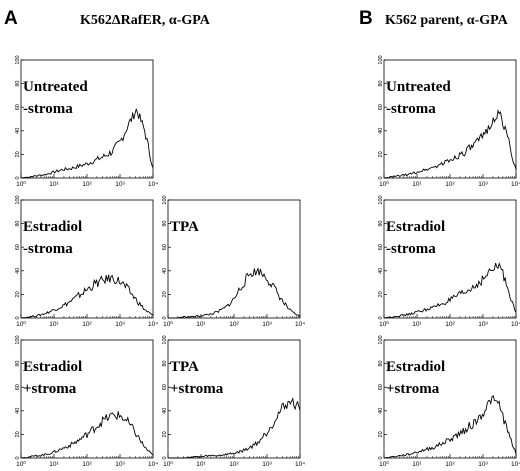  Describe the element at coordinates (446, 20) in the screenshot. I see `panel-title-b: K562 parent, α-GPA` at that location.